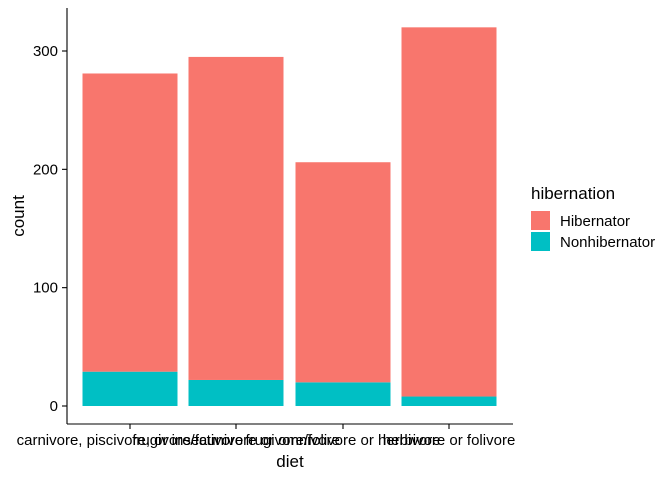 The image size is (672, 480). What do you see at coordinates (45, 288) in the screenshot?
I see `y-tick-label: 100` at bounding box center [45, 288].